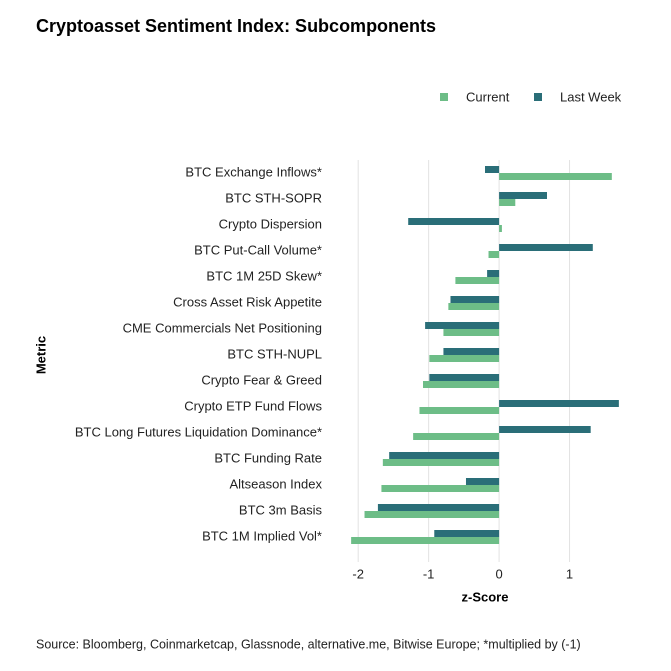 This screenshot has height=671, width=671. Describe the element at coordinates (247, 301) in the screenshot. I see `y-tick-label: Cross Asset Risk Appetite` at that location.